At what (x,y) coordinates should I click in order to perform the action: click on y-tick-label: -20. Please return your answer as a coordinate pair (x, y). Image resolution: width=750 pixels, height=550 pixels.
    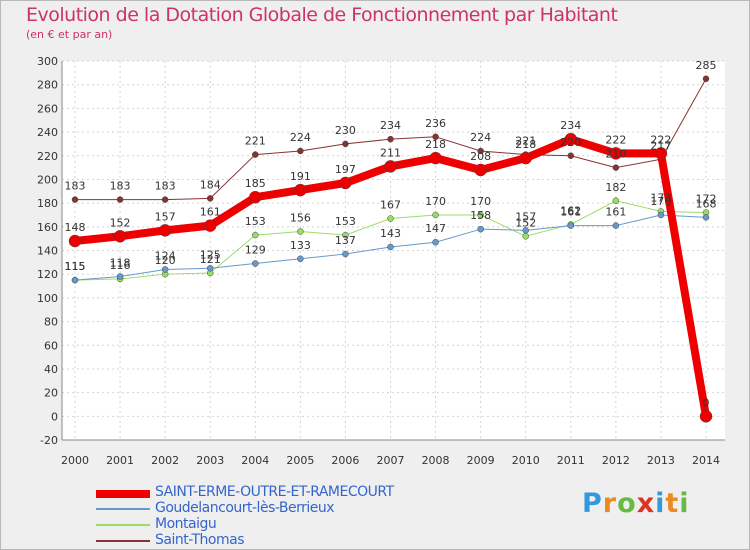
    Looking at the image, I should click on (49, 440).